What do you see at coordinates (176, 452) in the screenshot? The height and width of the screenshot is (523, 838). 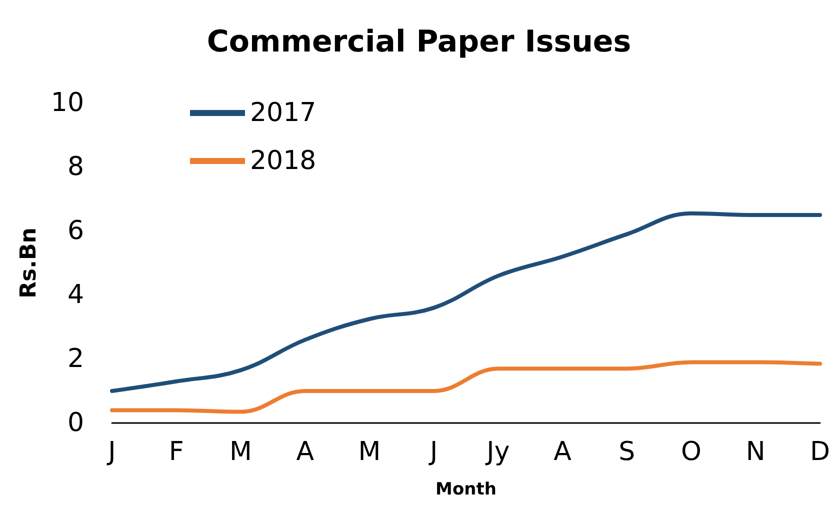 I see `x-tick-label: F` at bounding box center [176, 452].